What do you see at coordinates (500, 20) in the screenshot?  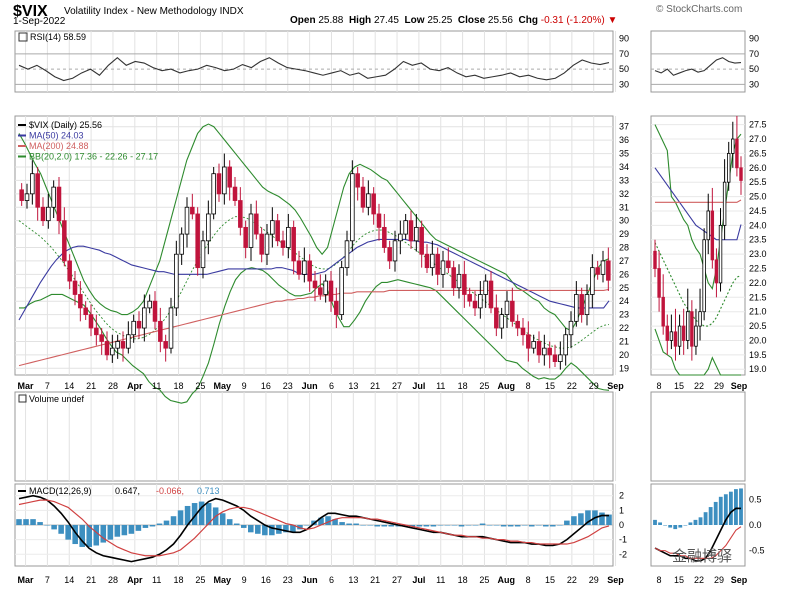 I see `close-value: 25.56` at bounding box center [500, 20].